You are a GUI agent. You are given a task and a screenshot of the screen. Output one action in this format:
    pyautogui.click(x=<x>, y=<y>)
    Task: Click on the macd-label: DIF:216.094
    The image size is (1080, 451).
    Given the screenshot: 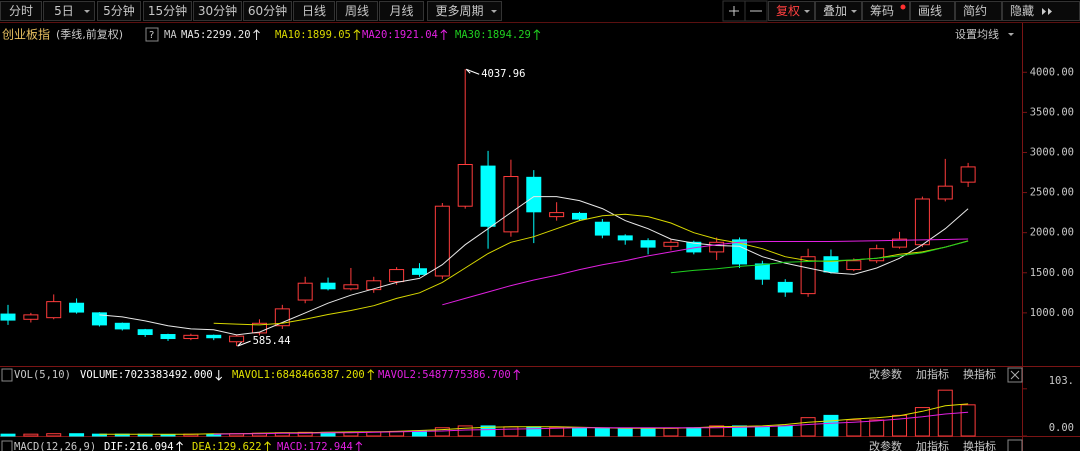 What is the action you would take?
    pyautogui.click(x=139, y=446)
    